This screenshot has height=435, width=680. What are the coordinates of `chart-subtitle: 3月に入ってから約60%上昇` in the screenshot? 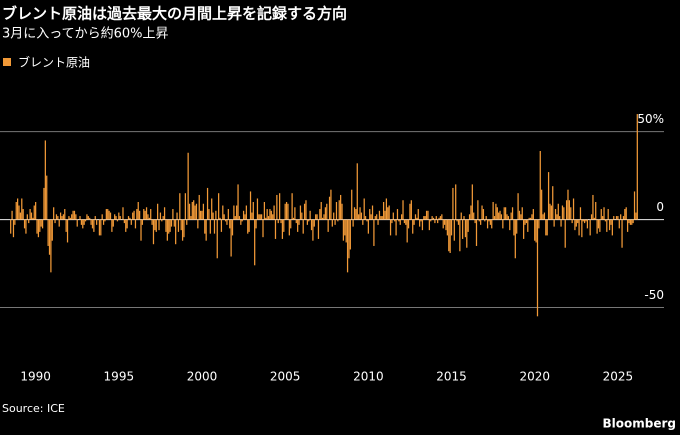 It's located at (85, 34).